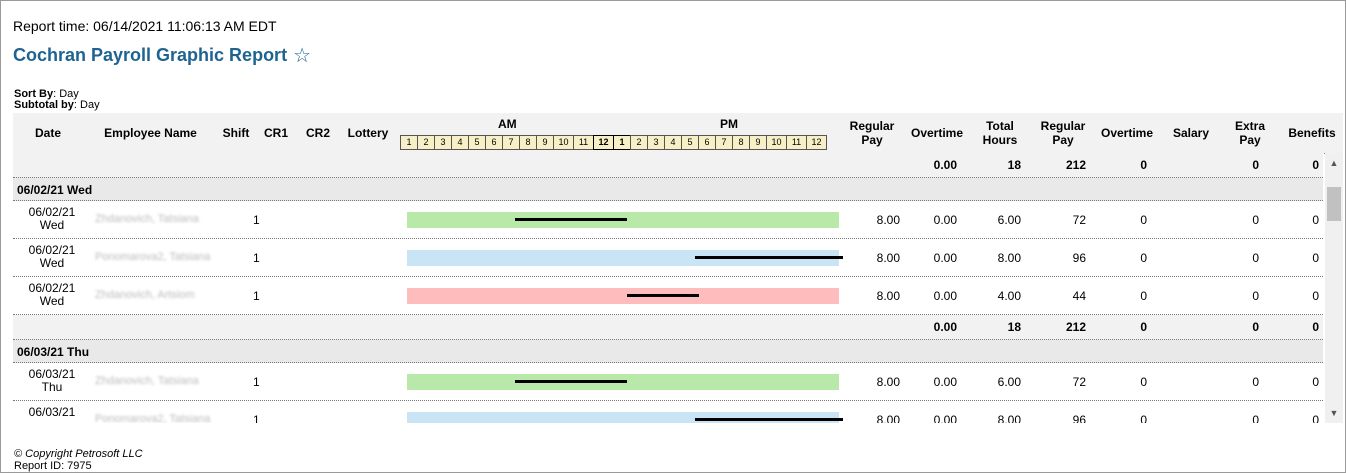 The height and width of the screenshot is (473, 1346). Describe the element at coordinates (1079, 258) in the screenshot. I see `regular-pay-2: 96` at that location.